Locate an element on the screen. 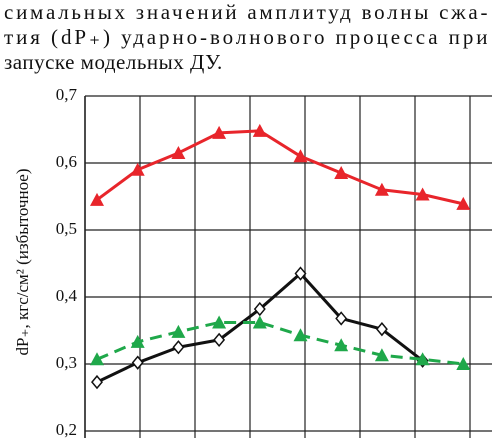 This screenshot has height=438, width=492. y-tick-label: 0,6 is located at coordinates (66, 161).